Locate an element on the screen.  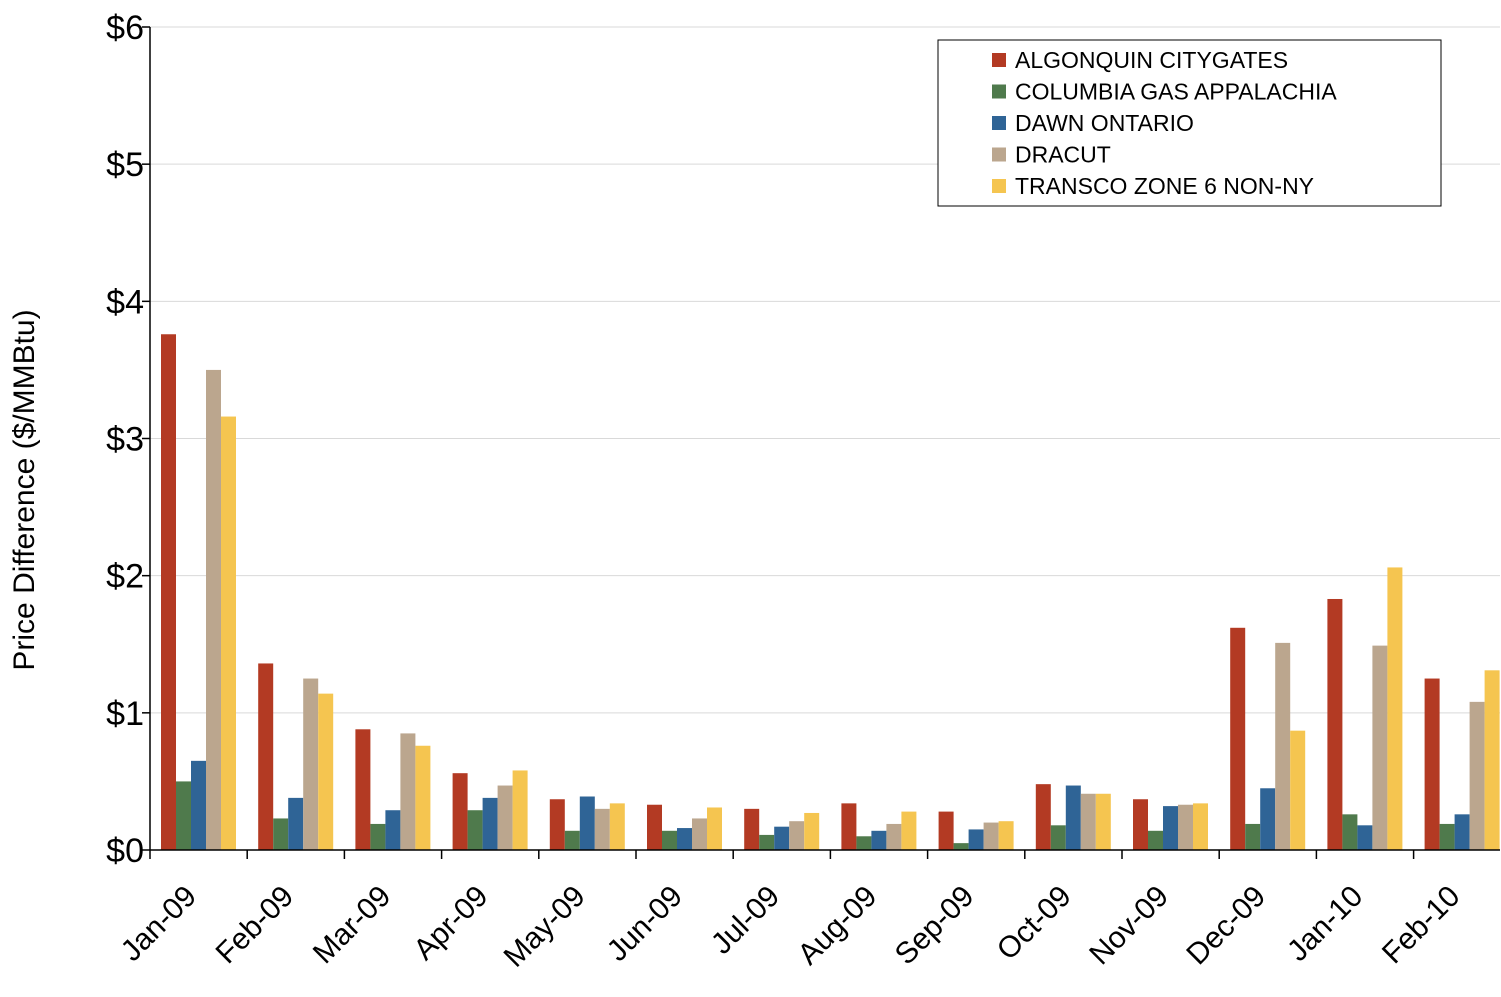
y-axis-title: Price Difference ($/MMBtu) is located at coordinates (24, 489).